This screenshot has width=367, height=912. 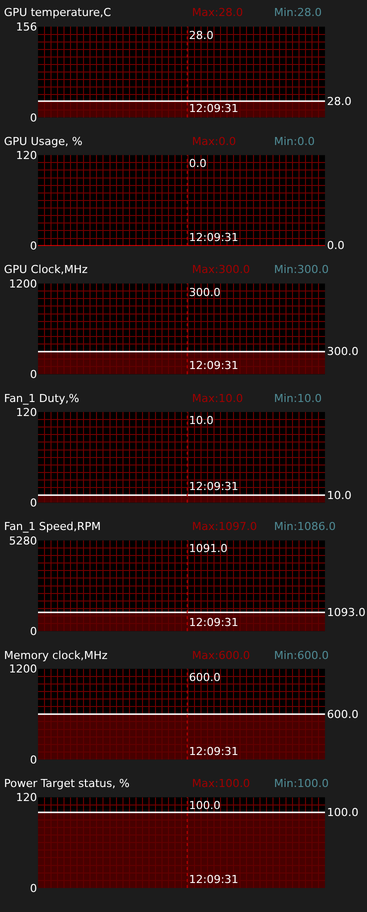 I want to click on text: Min:1086.0, so click(x=305, y=526).